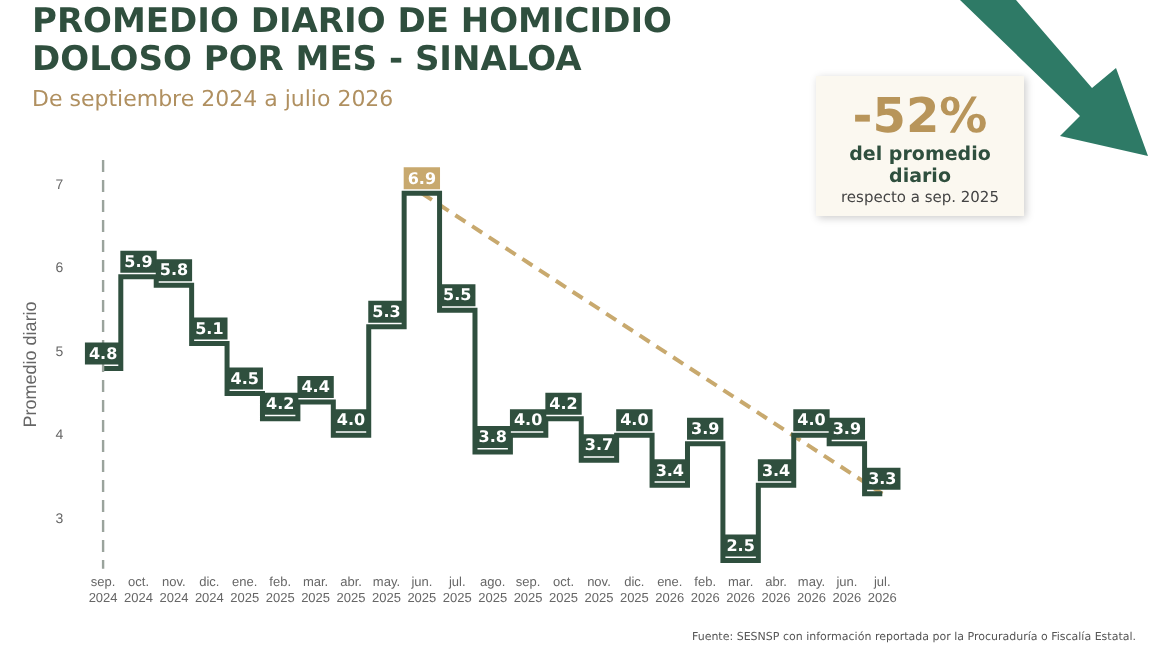 The height and width of the screenshot is (650, 1160). What do you see at coordinates (882, 478) in the screenshot?
I see `data-label: 3.3` at bounding box center [882, 478].